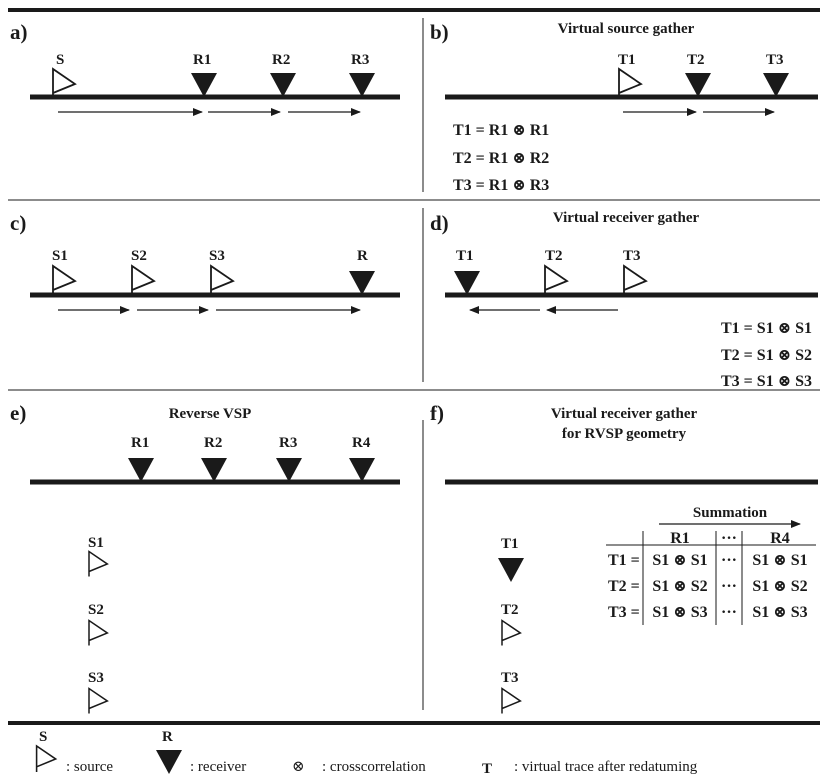 Image resolution: width=827 pixels, height=775 pixels. Describe the element at coordinates (439, 223) in the screenshot. I see `panel-d-label: d)` at that location.